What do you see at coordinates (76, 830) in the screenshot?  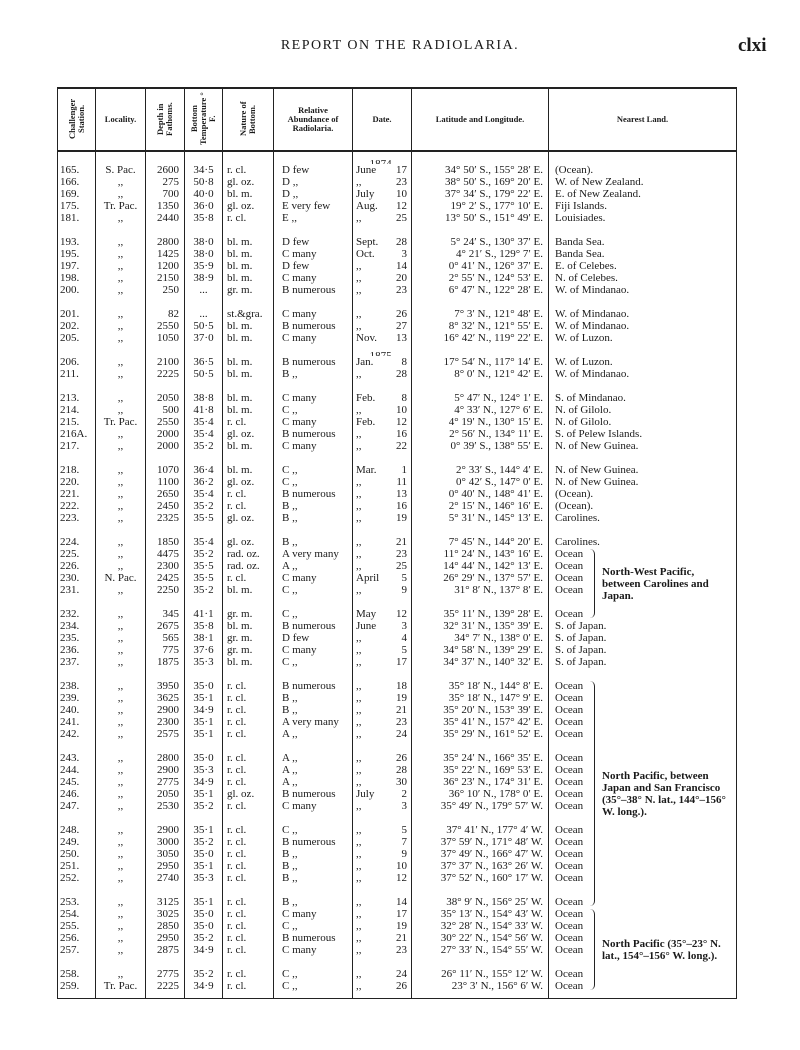 I see `cell-station: 248.` at bounding box center [76, 830].